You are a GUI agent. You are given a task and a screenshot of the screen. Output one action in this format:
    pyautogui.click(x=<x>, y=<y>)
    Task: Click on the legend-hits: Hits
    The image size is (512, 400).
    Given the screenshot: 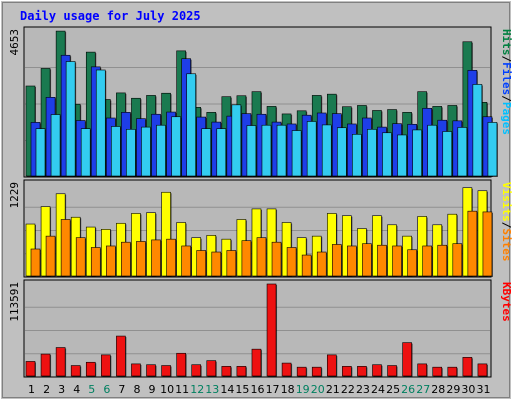 What is the action you would take?
    pyautogui.click(x=506, y=42)
    